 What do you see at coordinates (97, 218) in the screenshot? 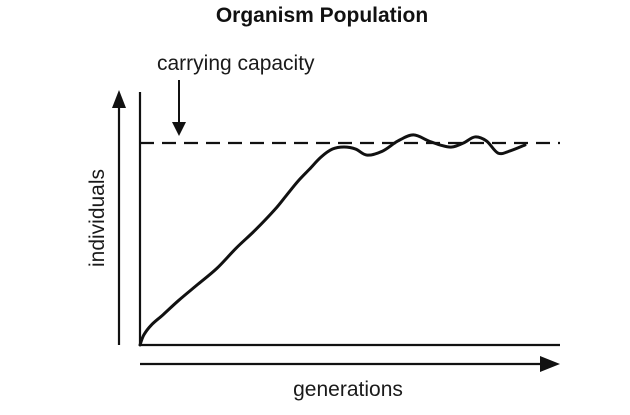
I see `y-axis-label: individuals` at bounding box center [97, 218].